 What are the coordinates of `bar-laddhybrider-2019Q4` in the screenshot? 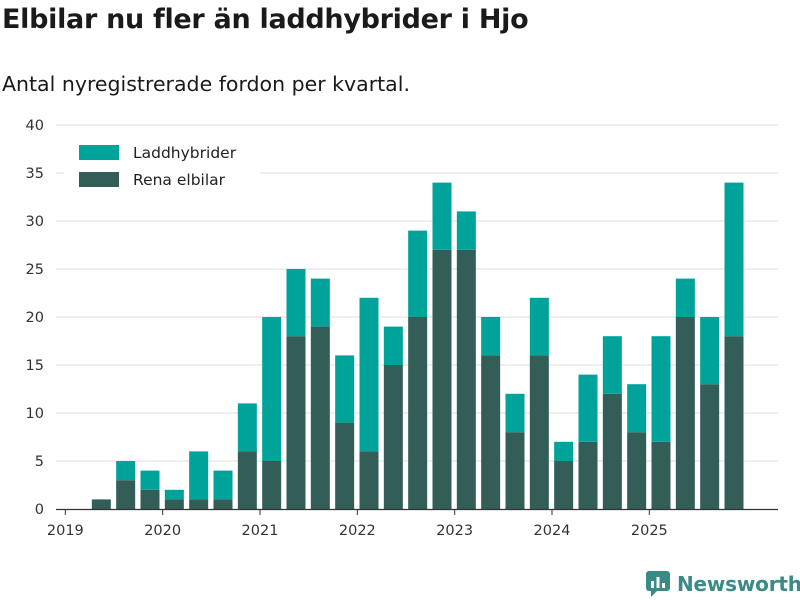 It's located at (150, 480).